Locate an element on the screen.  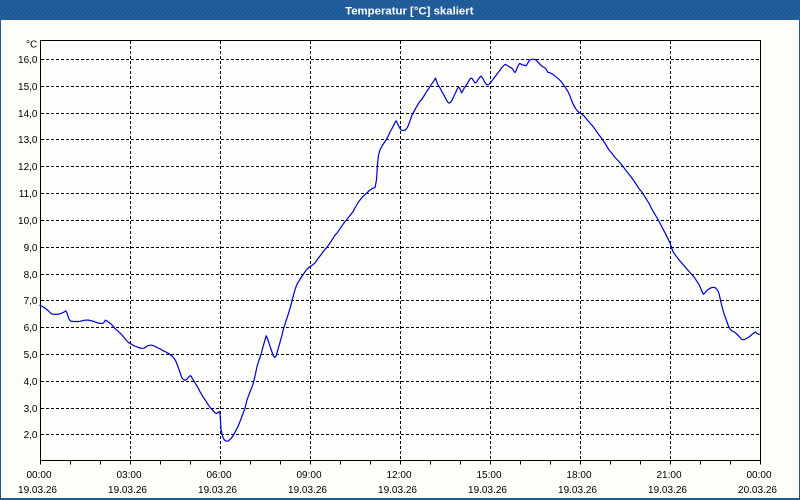
svg-text: 15:00 is located at coordinates (488, 475).